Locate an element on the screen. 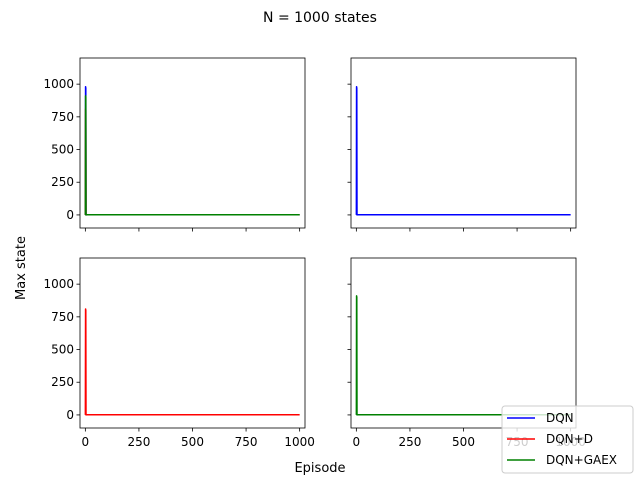 The width and height of the screenshot is (640, 480). subplot-top-left: 0 250 500 750 1000 is located at coordinates (174, 144).